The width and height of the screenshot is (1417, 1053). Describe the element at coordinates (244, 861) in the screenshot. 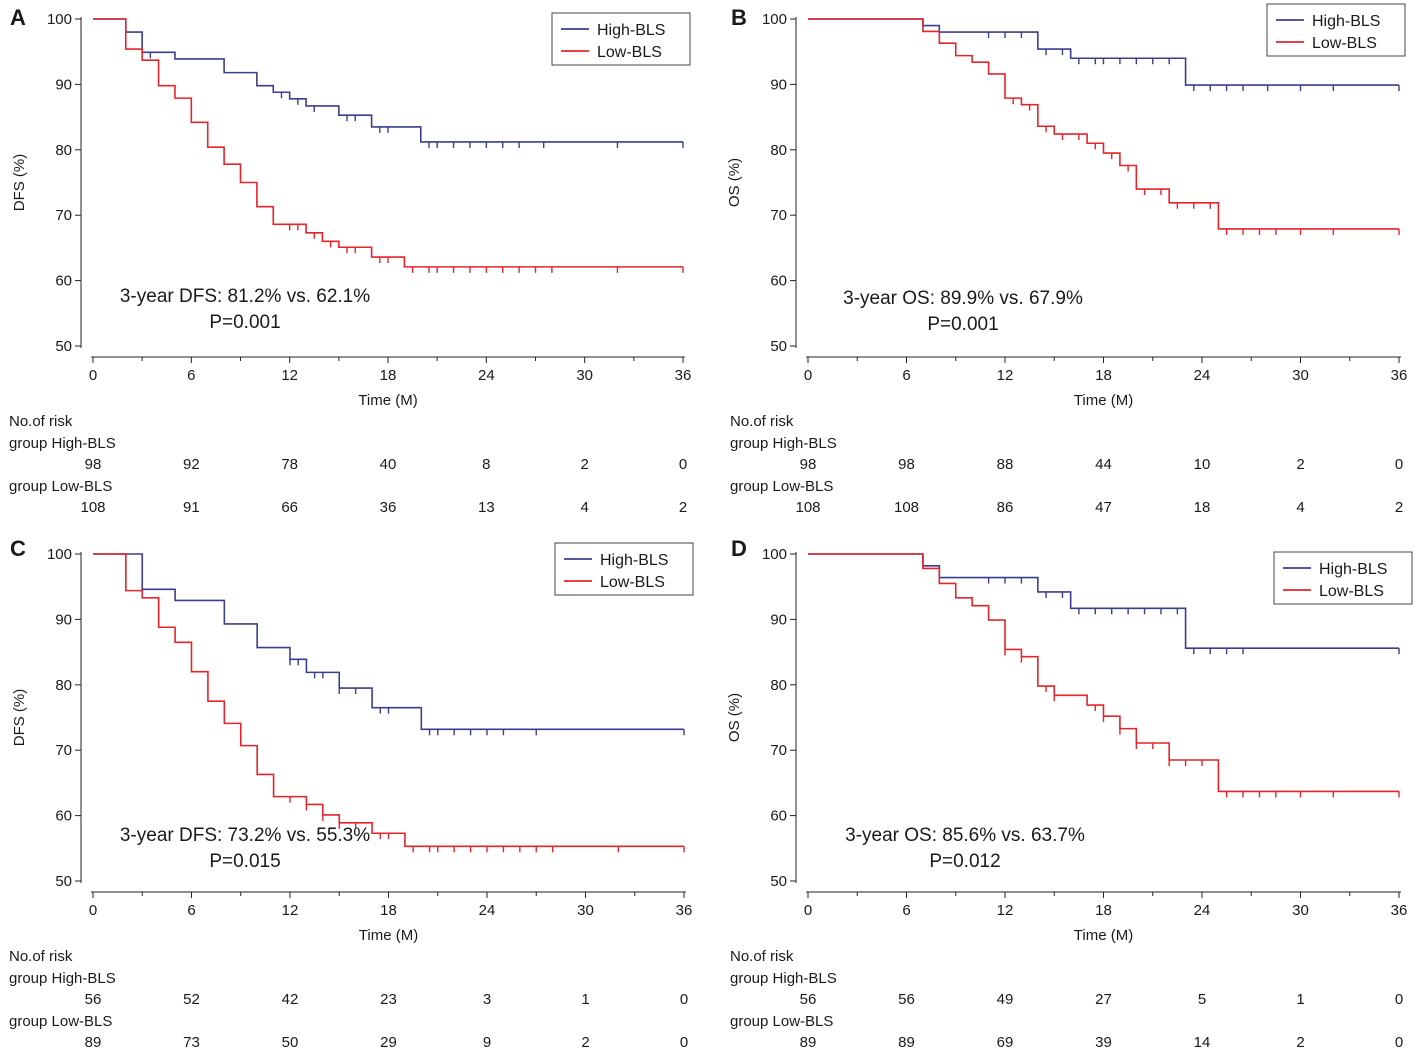

I see `p-value: P=0.015` at that location.